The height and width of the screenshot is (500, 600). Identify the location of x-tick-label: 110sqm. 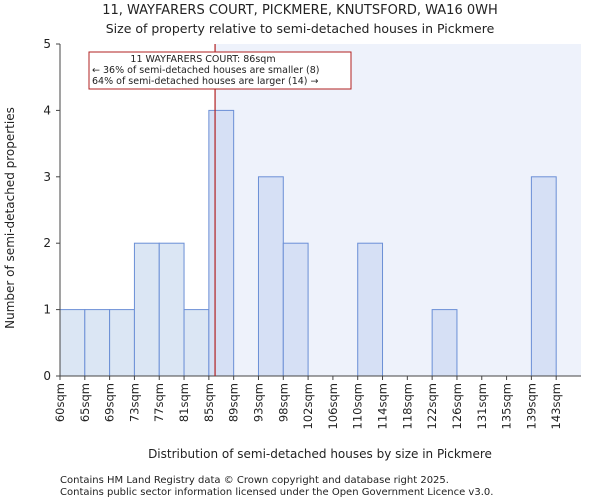
(358, 406).